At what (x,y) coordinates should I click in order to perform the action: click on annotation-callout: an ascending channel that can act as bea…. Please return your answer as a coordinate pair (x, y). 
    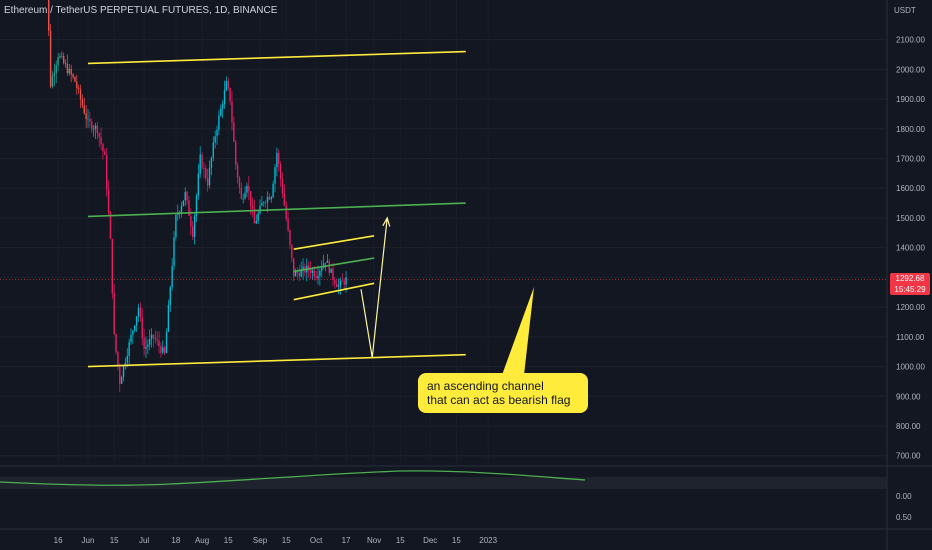
    Looking at the image, I should click on (503, 393).